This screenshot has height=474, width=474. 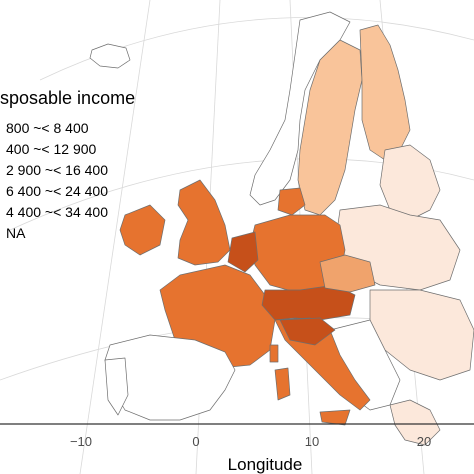 I want to click on legend-item-label: 400 ~< 12 900, so click(x=51, y=149).